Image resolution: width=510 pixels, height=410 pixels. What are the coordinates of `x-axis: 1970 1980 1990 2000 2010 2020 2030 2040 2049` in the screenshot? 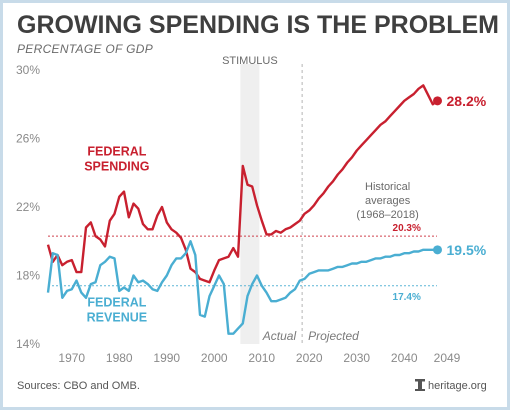 It's located at (259, 358).